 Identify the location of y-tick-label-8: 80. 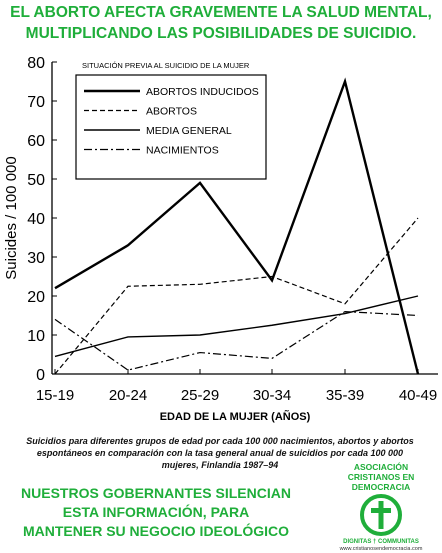
(36, 63).